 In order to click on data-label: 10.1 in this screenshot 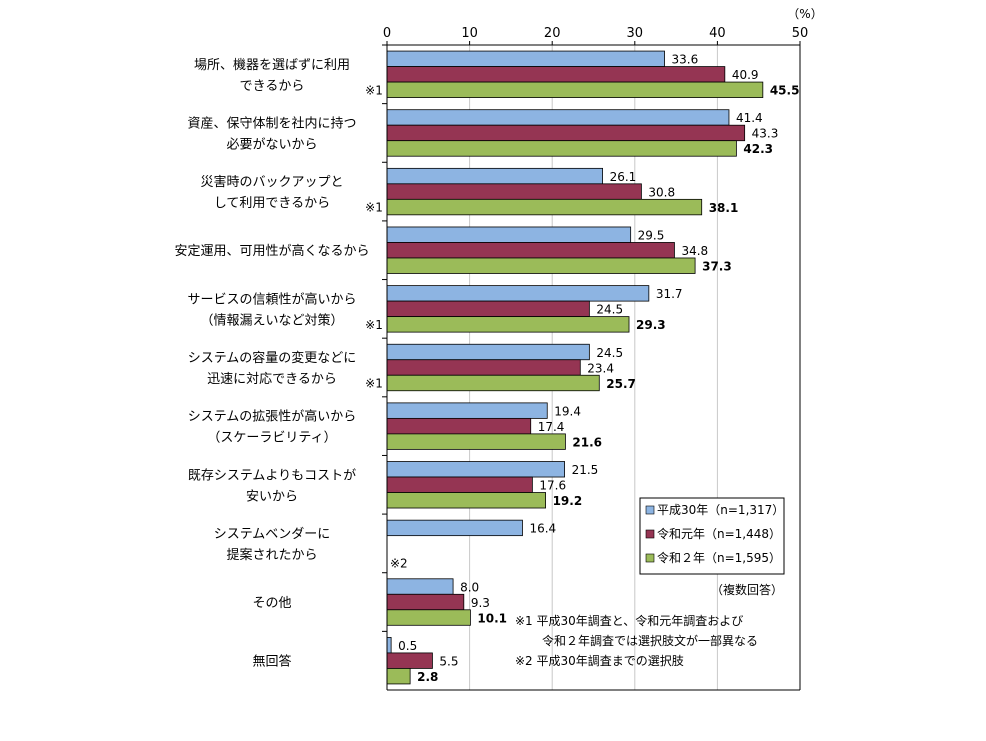, I will do `click(492, 618)`.